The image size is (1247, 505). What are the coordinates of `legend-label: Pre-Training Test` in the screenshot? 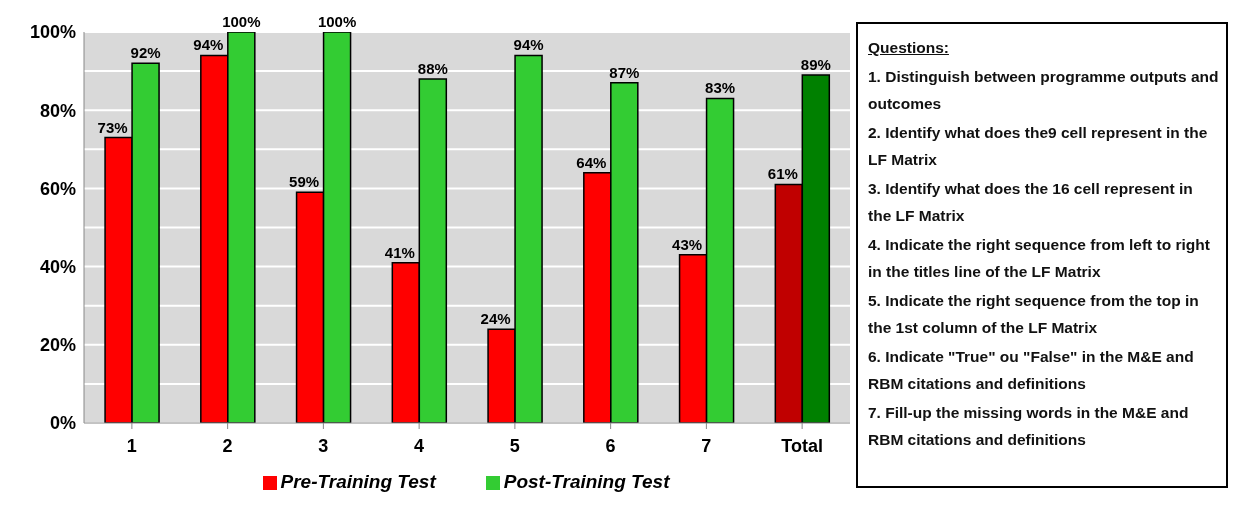 It's located at (358, 481).